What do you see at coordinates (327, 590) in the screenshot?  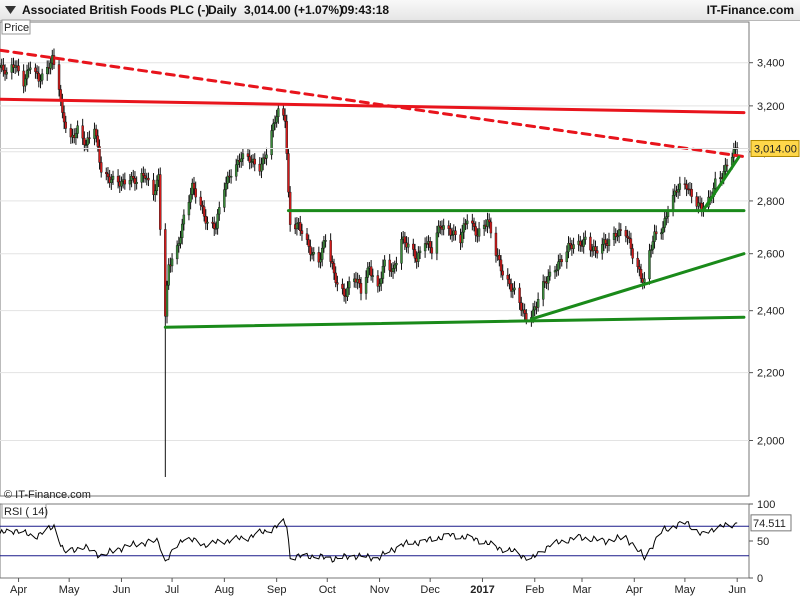 I see `time-tick-label: Oct` at bounding box center [327, 590].